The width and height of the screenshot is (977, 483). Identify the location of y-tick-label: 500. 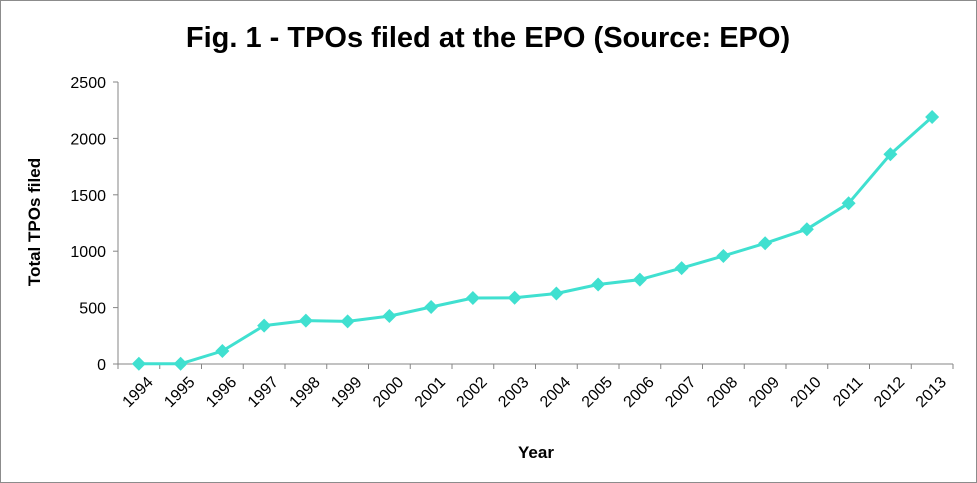
(92, 309).